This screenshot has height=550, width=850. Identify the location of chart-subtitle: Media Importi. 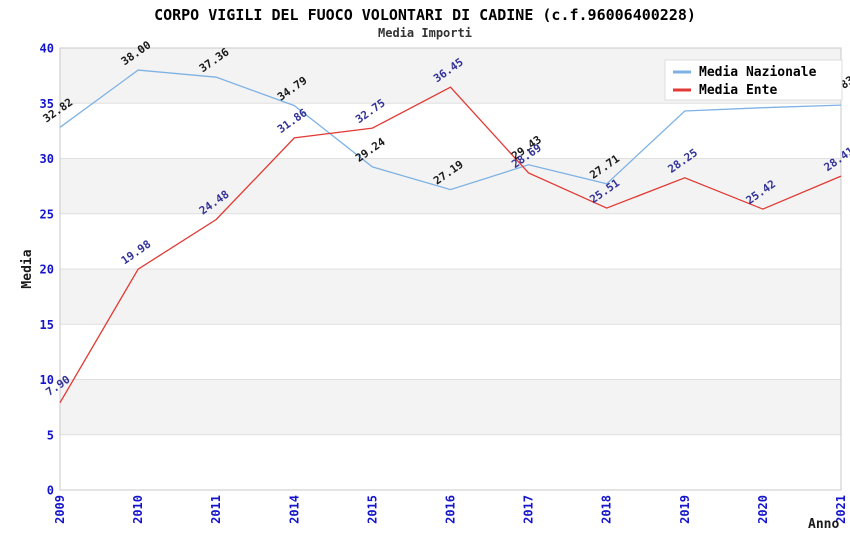
(425, 33).